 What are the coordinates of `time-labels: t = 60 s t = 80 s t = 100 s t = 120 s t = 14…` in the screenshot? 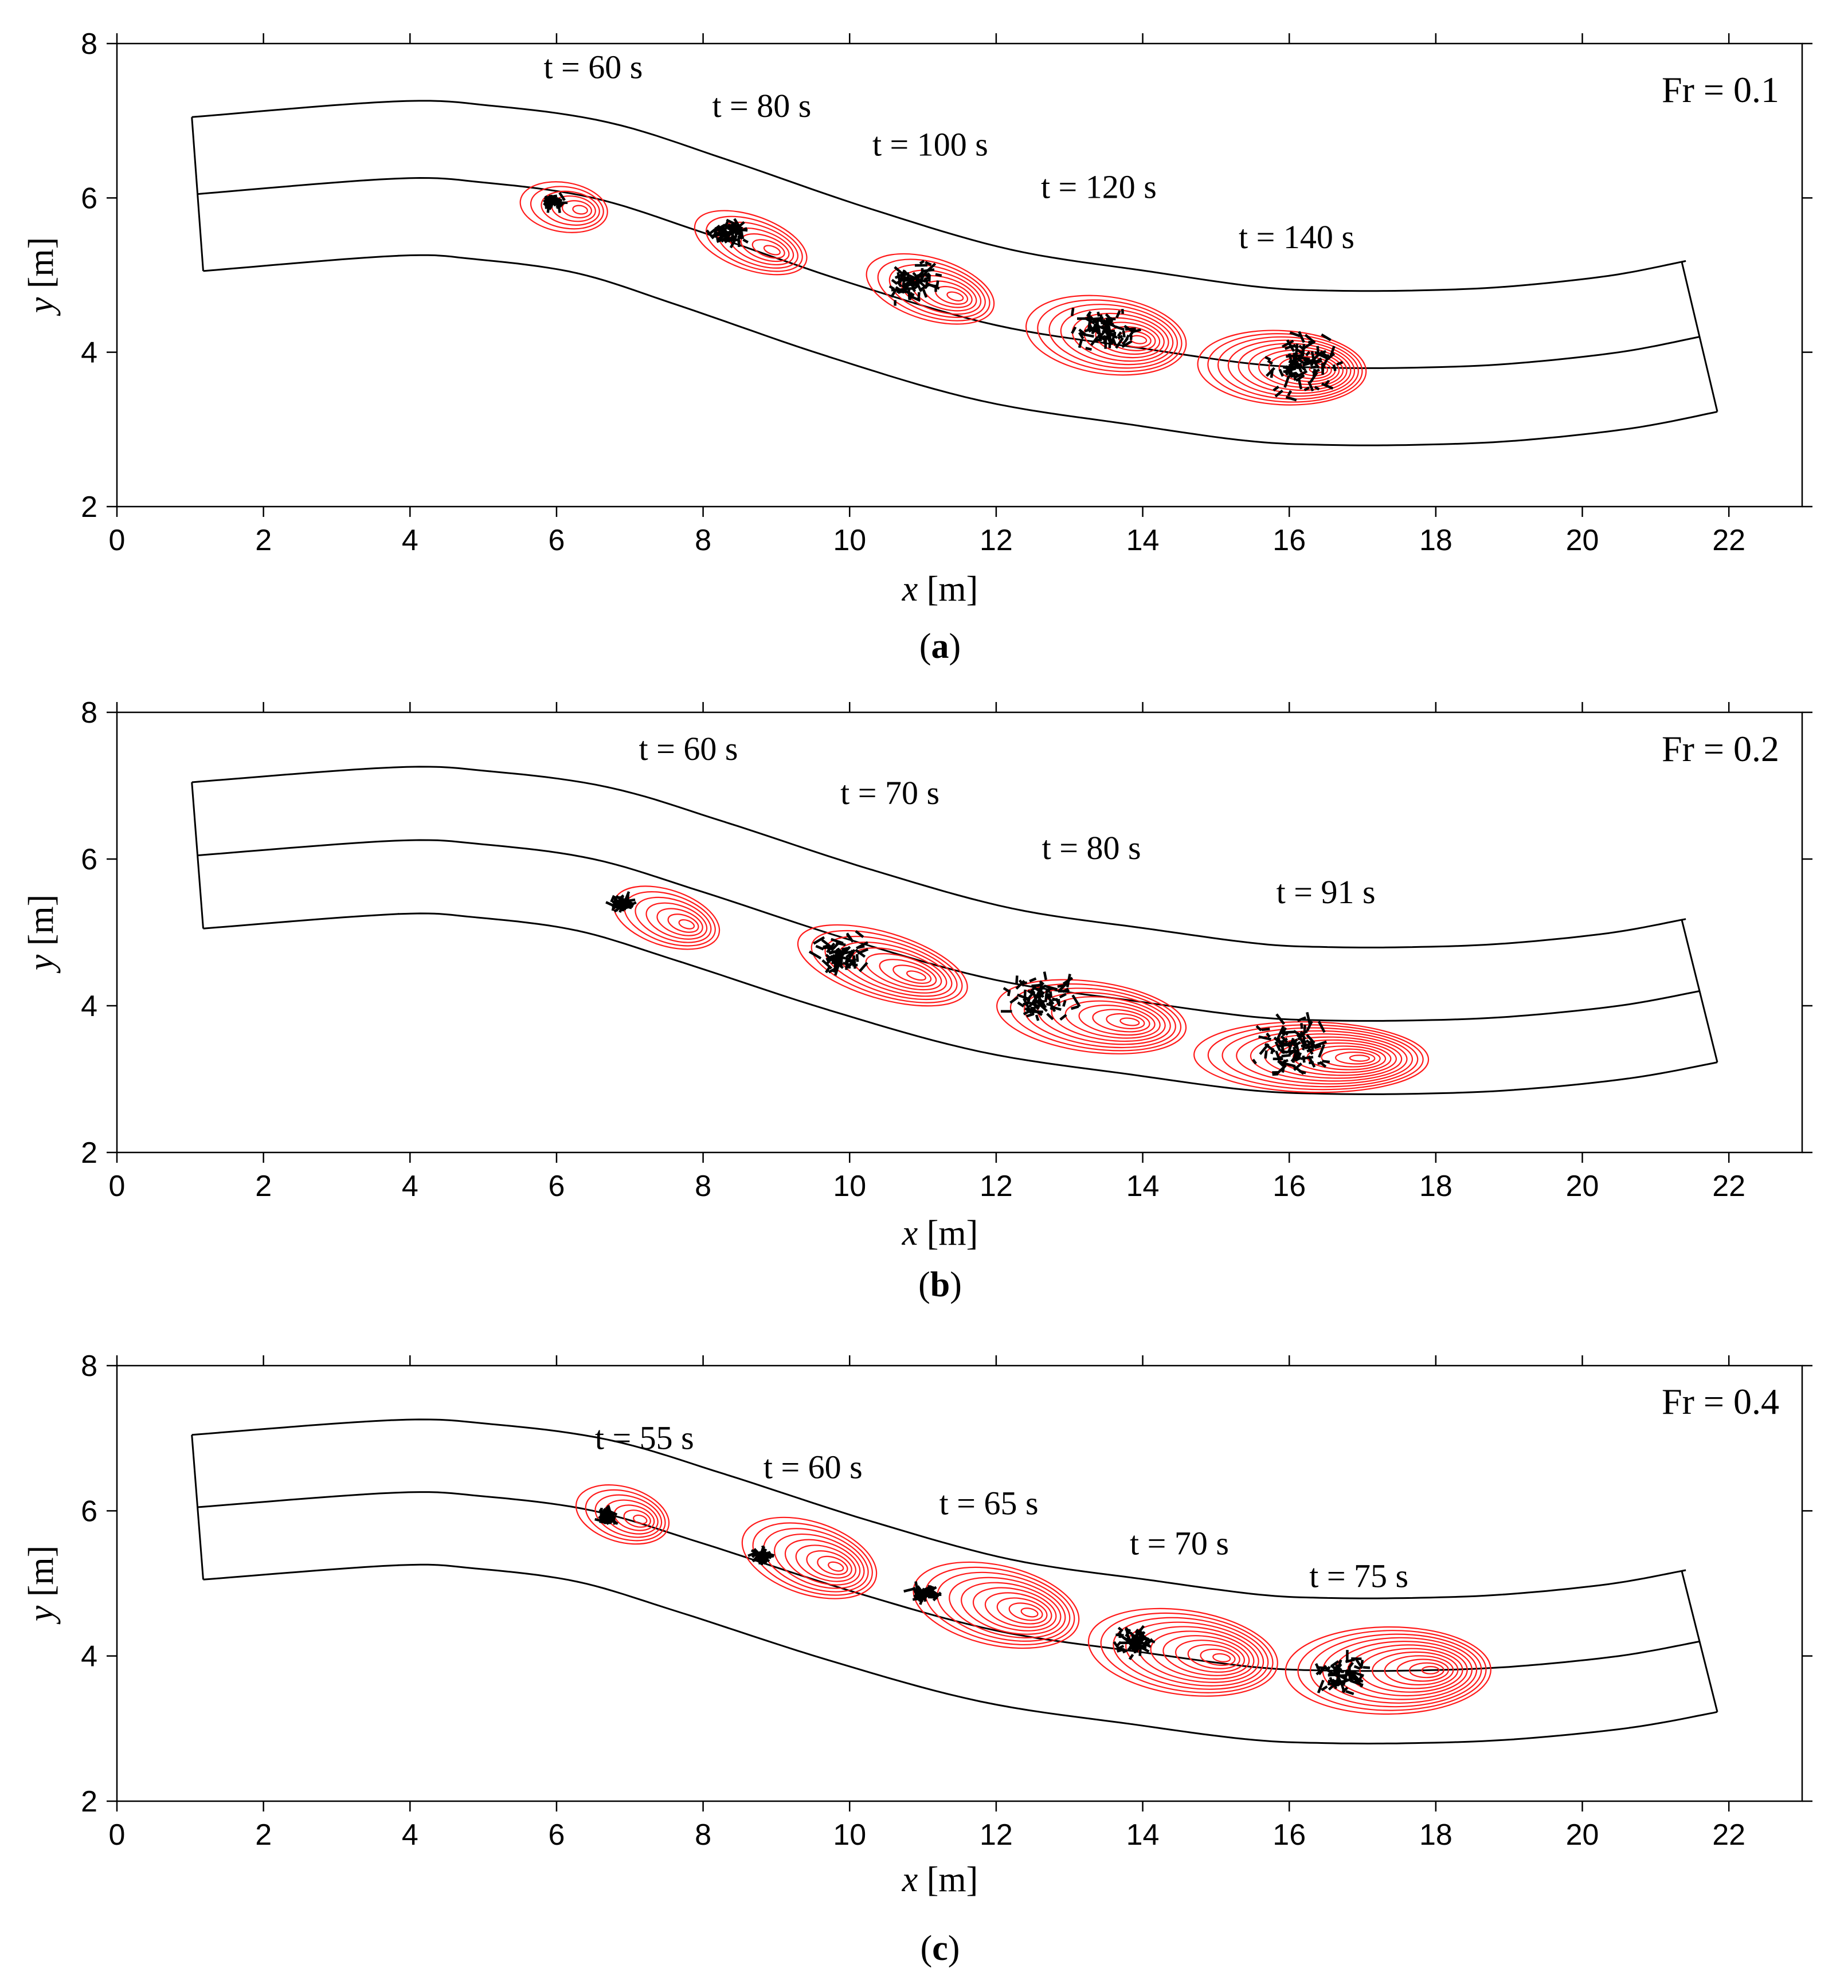 It's located at (948, 152).